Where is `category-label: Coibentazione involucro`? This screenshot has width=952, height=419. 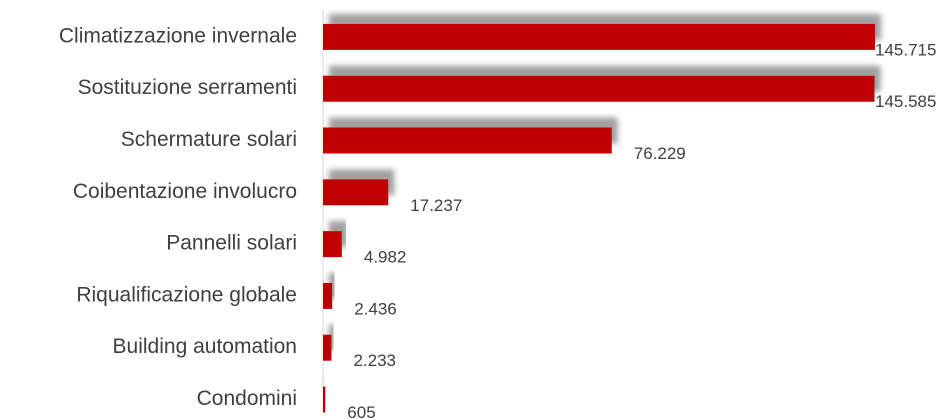 category-label: Coibentazione involucro is located at coordinates (185, 191).